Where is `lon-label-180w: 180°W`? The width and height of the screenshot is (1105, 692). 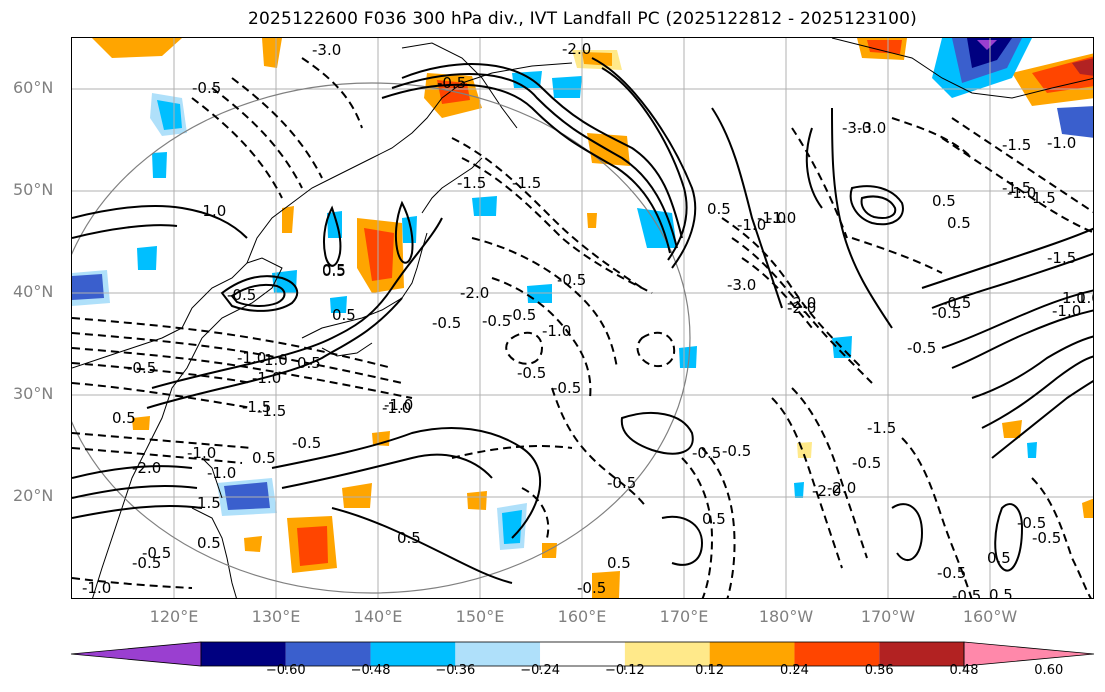 lon-label-180w: 180°W is located at coordinates (786, 616).